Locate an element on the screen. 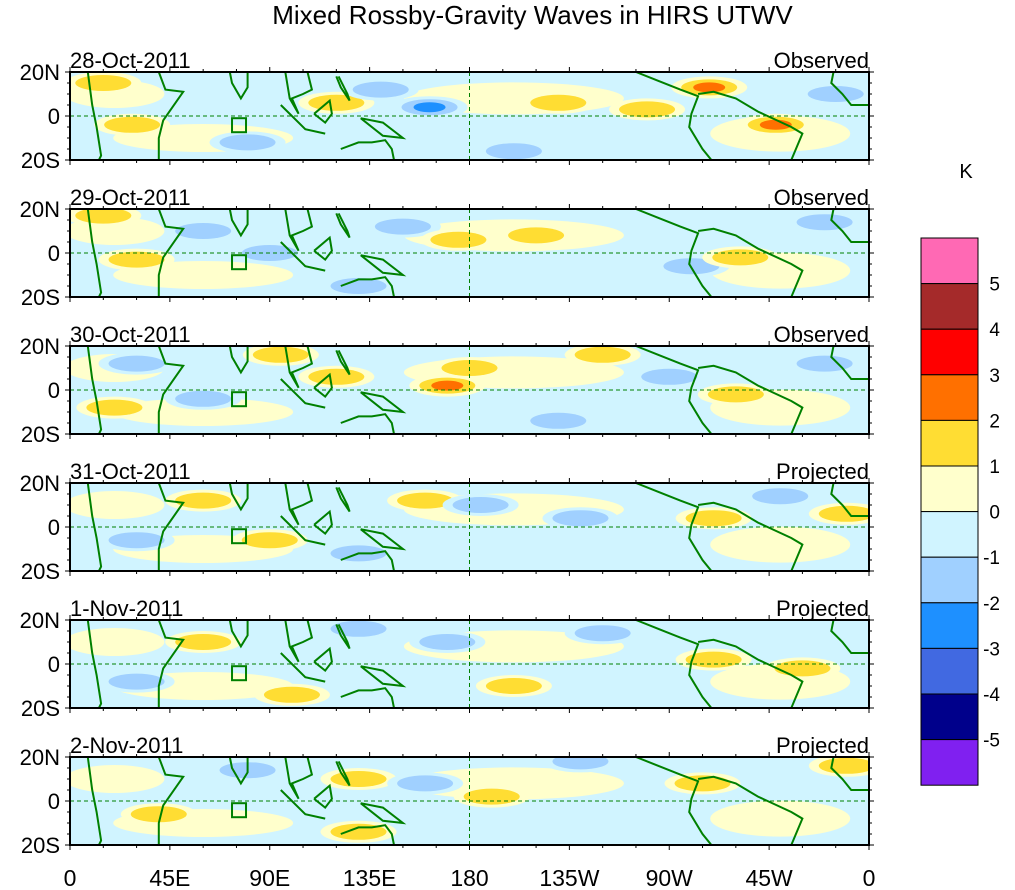  panel-4: 20N 0 20S 31-Oct-2011 Projected is located at coordinates (447, 521).